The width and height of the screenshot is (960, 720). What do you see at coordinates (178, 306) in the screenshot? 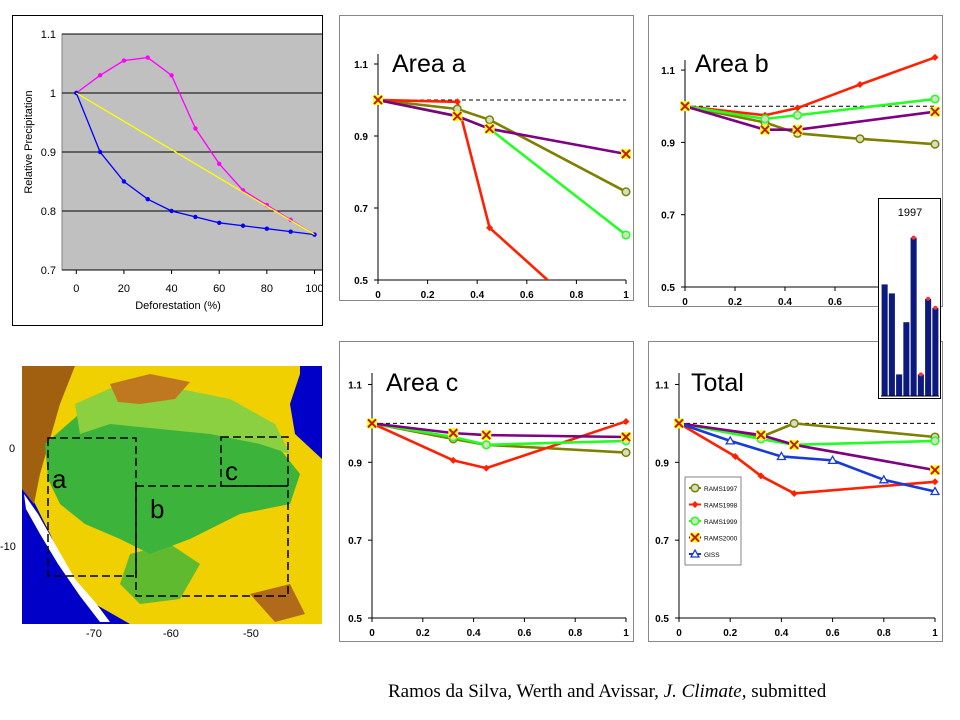
I see `x-axis-label: Deforestation (%)` at bounding box center [178, 306].